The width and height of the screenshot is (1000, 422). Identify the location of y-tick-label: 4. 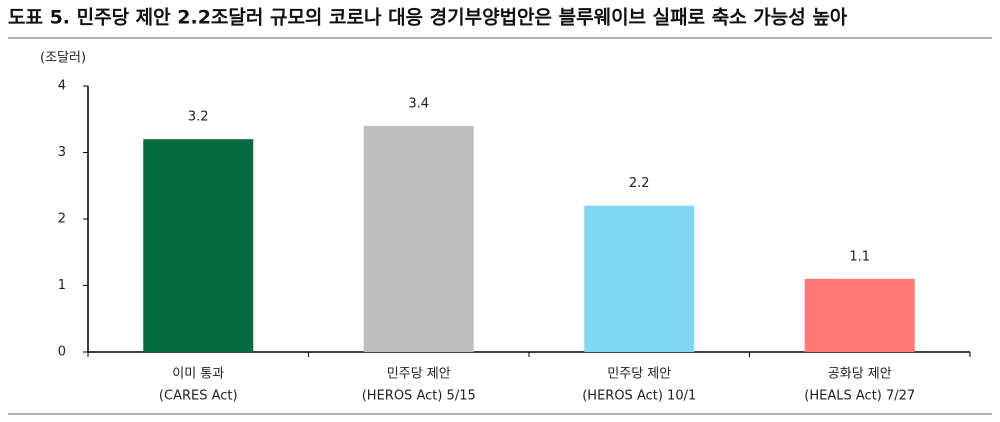
(62, 86).